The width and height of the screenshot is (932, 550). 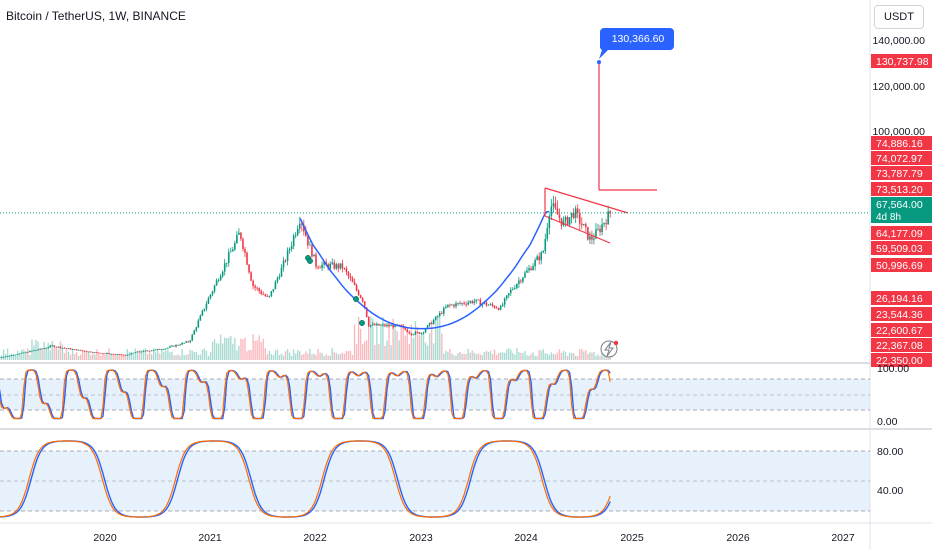 I want to click on price-axis-label: 100,000.00, so click(x=898, y=132).